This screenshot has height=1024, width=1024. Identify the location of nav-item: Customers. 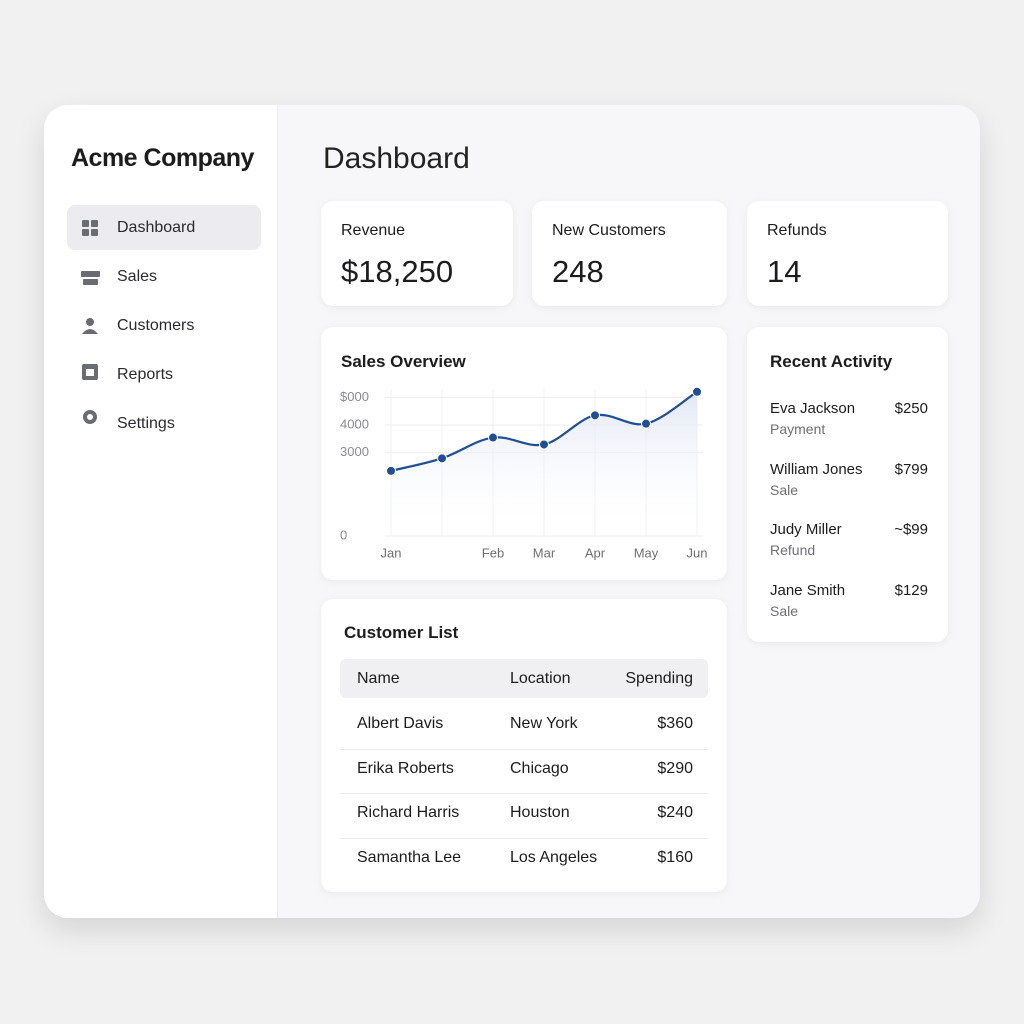
(156, 325).